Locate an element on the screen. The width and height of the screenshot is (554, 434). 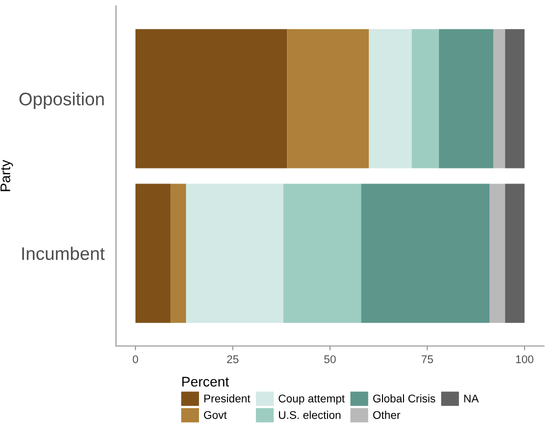
legend-label: U.S. election is located at coordinates (309, 414).